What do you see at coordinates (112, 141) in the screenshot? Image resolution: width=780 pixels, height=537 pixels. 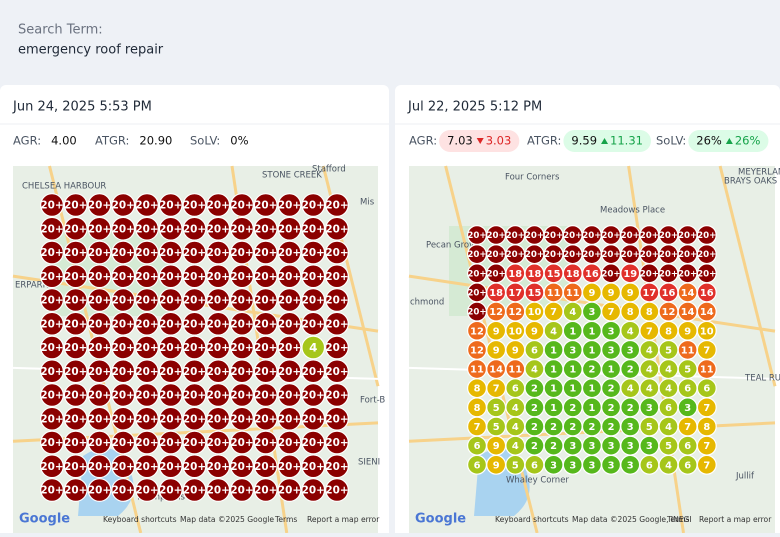 I see `metric-name: ATGR:` at bounding box center [112, 141].